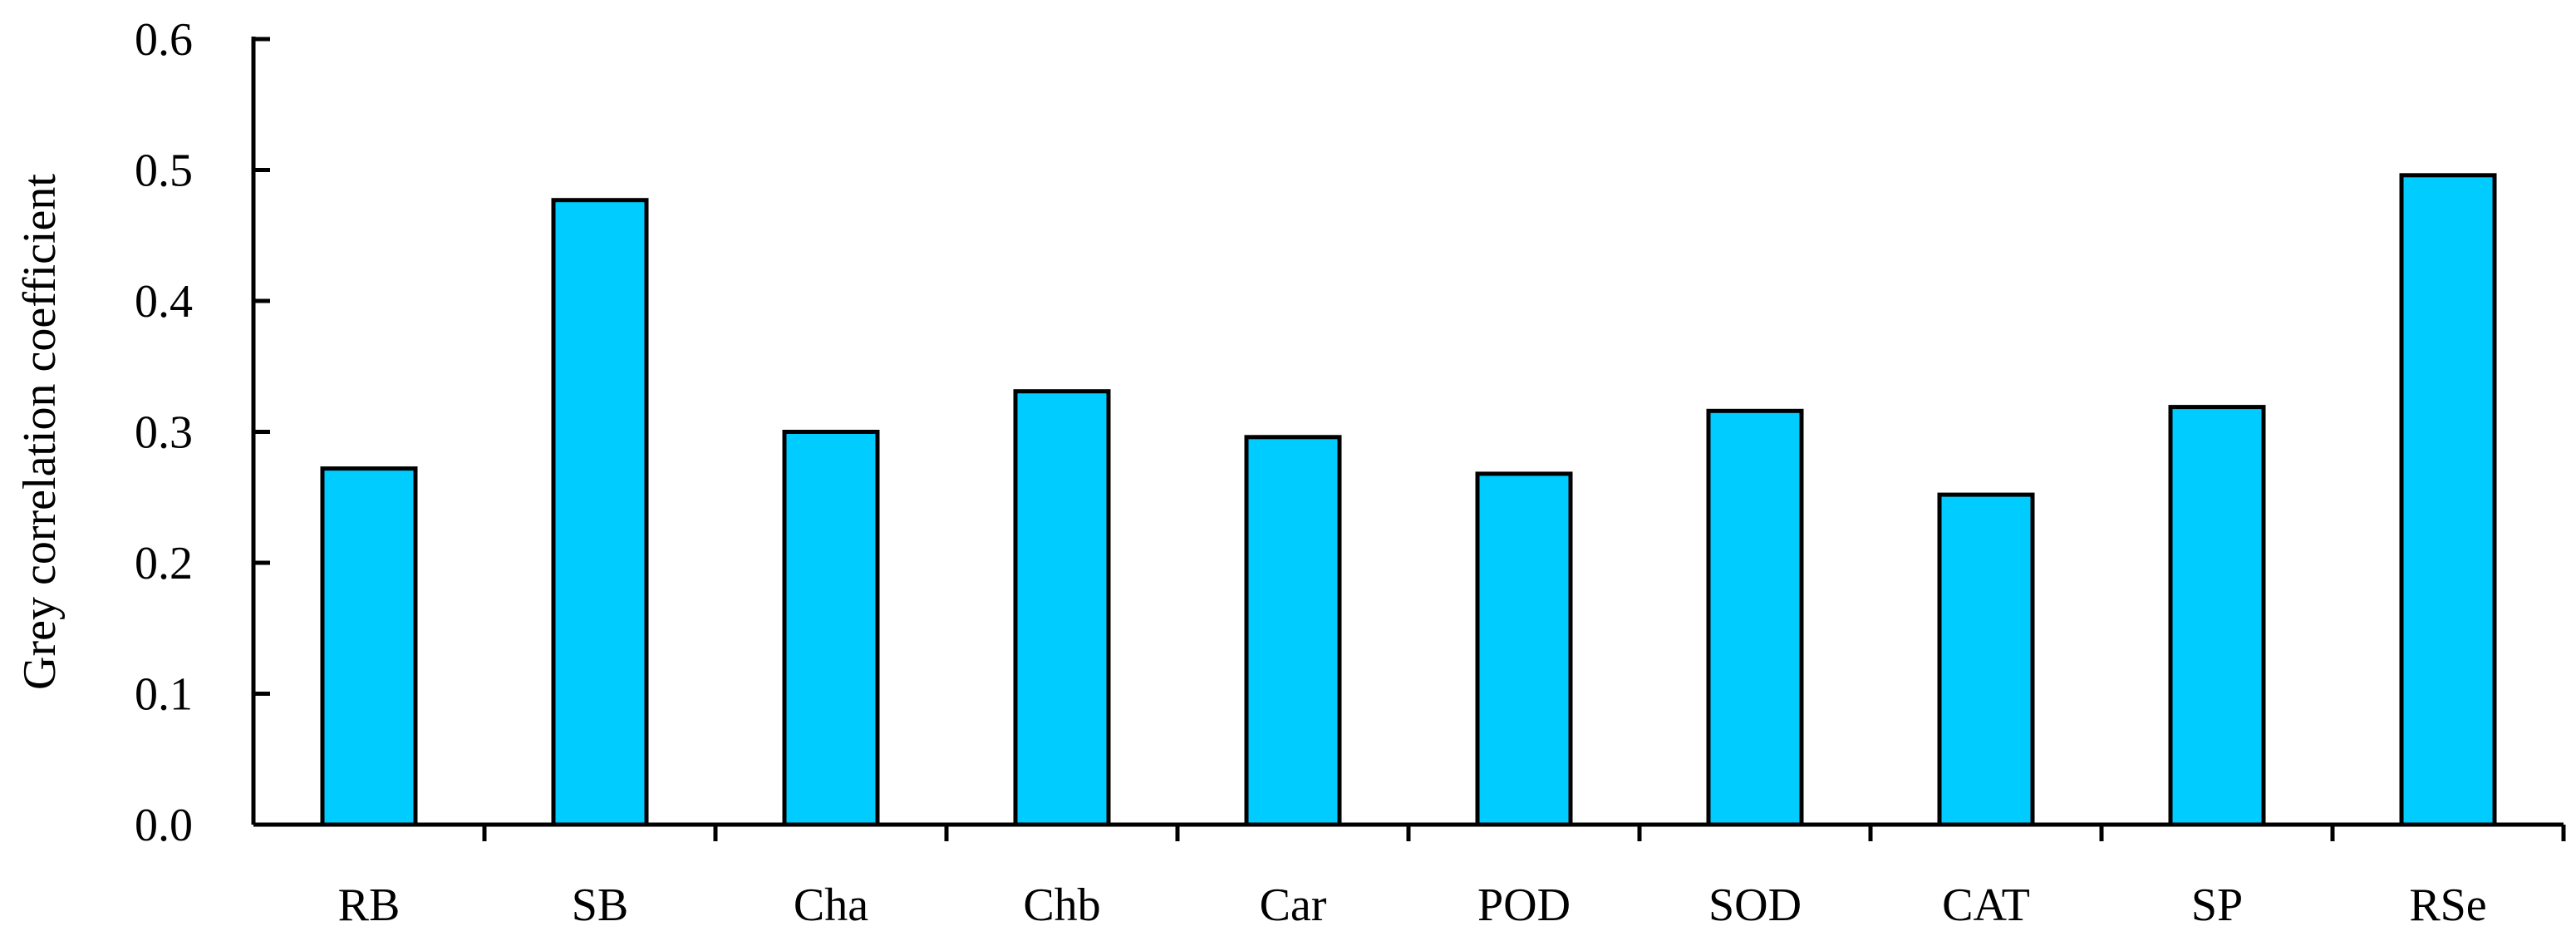 The width and height of the screenshot is (2576, 946). I want to click on y-tick-label: 0.1, so click(164, 695).